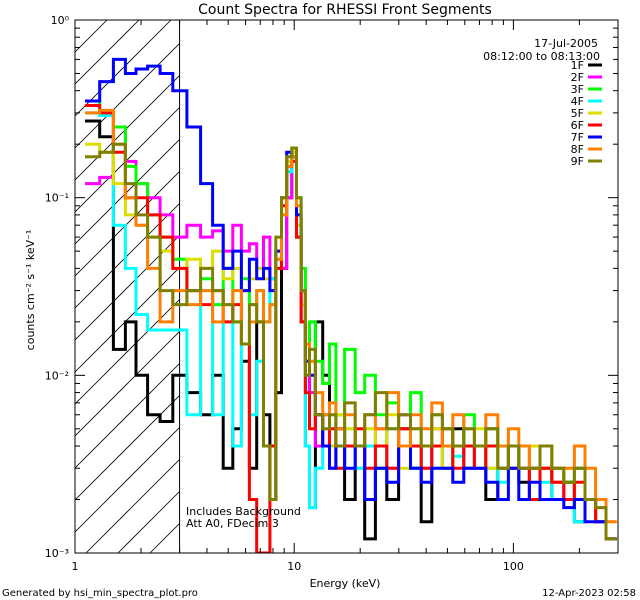 The height and width of the screenshot is (600, 640). Describe the element at coordinates (577, 89) in the screenshot. I see `legend-label: 3F` at that location.